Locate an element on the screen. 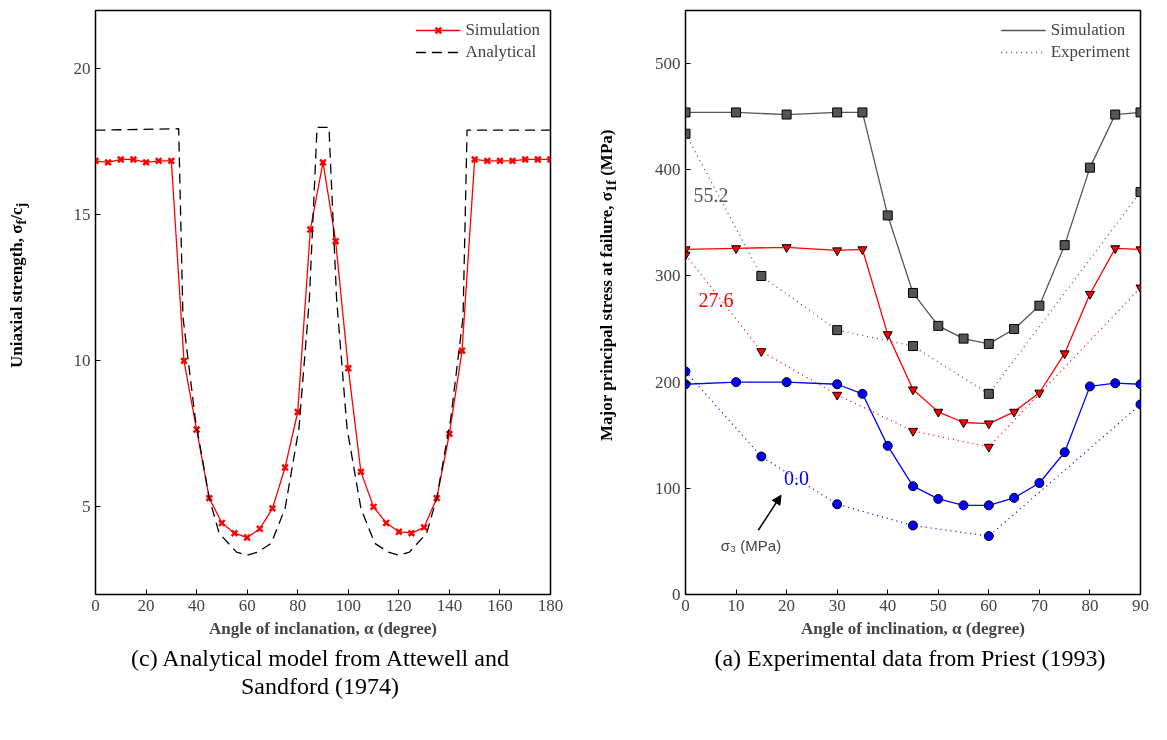 The width and height of the screenshot is (1167, 740). y-tick-label: 300 is located at coordinates (668, 276).